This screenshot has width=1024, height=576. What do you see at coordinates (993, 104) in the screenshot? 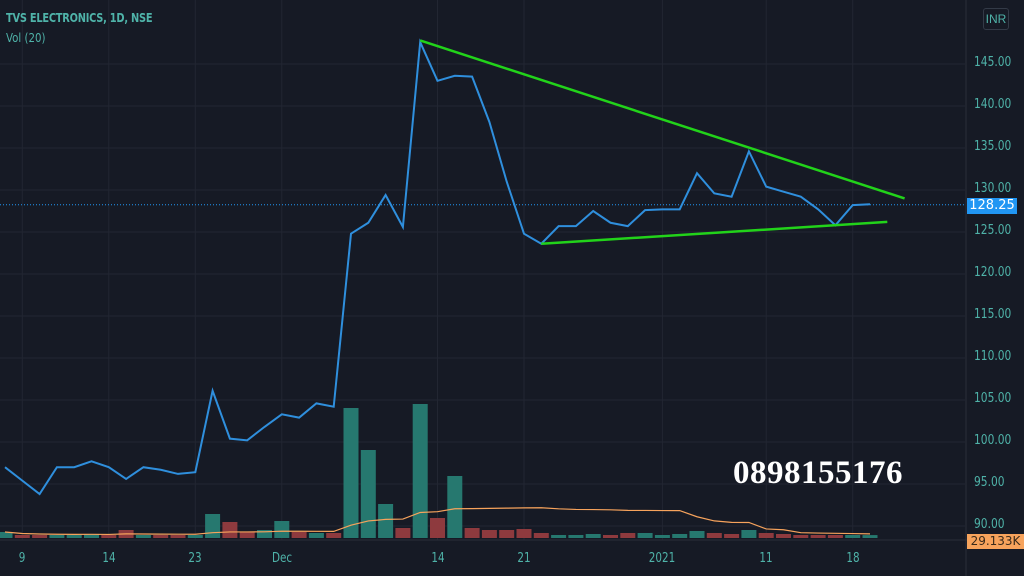
I see `price-tick-label: 140.00` at bounding box center [993, 104].